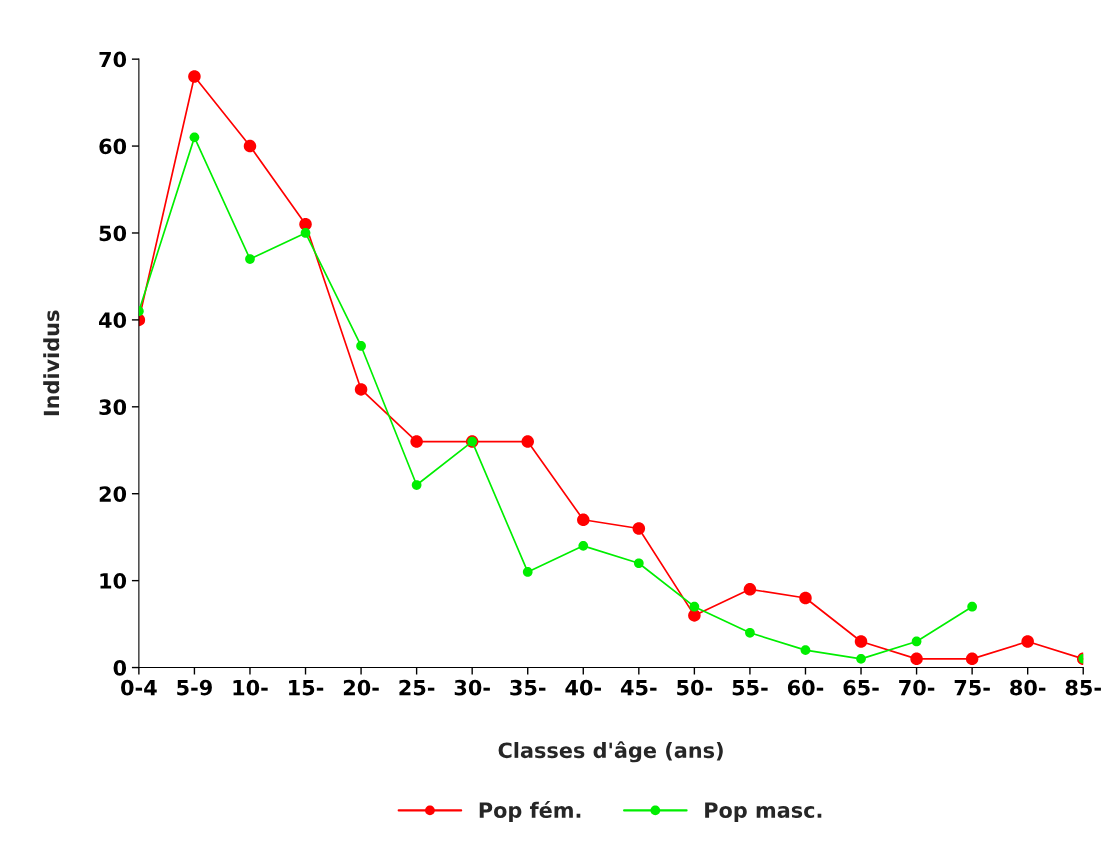 The height and width of the screenshot is (845, 1111). What do you see at coordinates (1028, 687) in the screenshot?
I see `x-tick-label: 80-` at bounding box center [1028, 687].